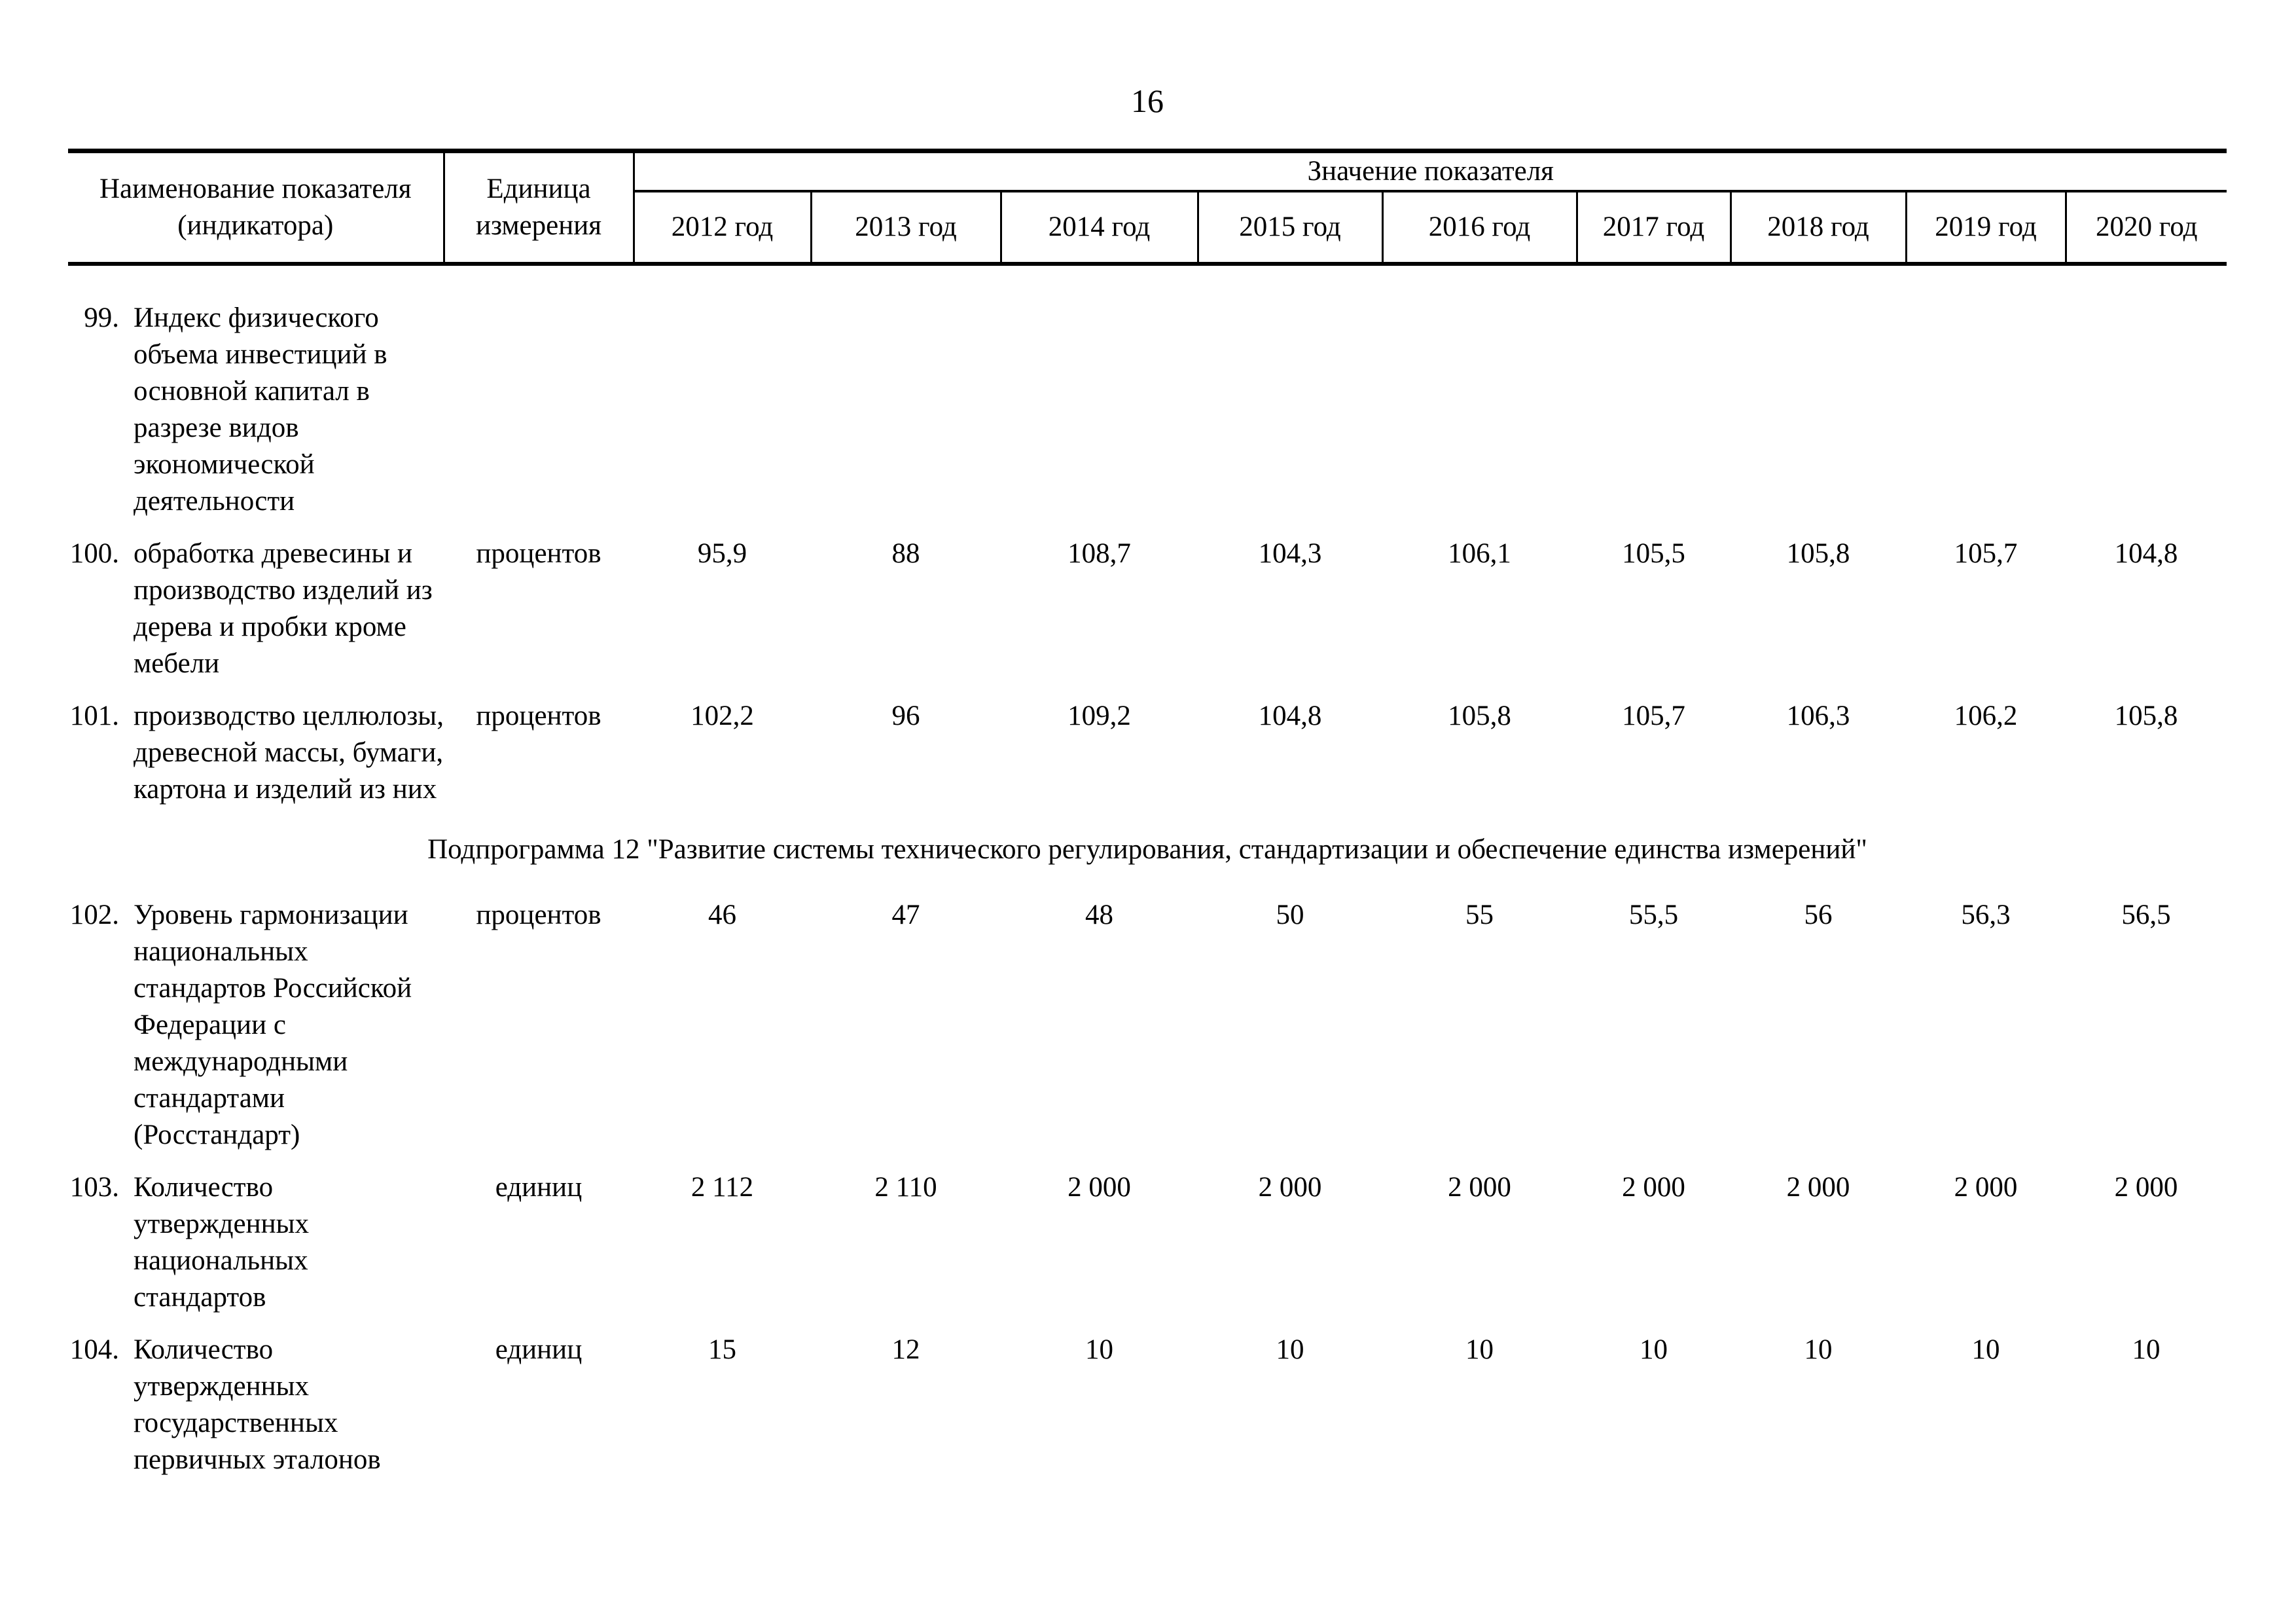 The image size is (2296, 1623). What do you see at coordinates (1653, 553) in the screenshot?
I see `value-cell: 105,5` at bounding box center [1653, 553].